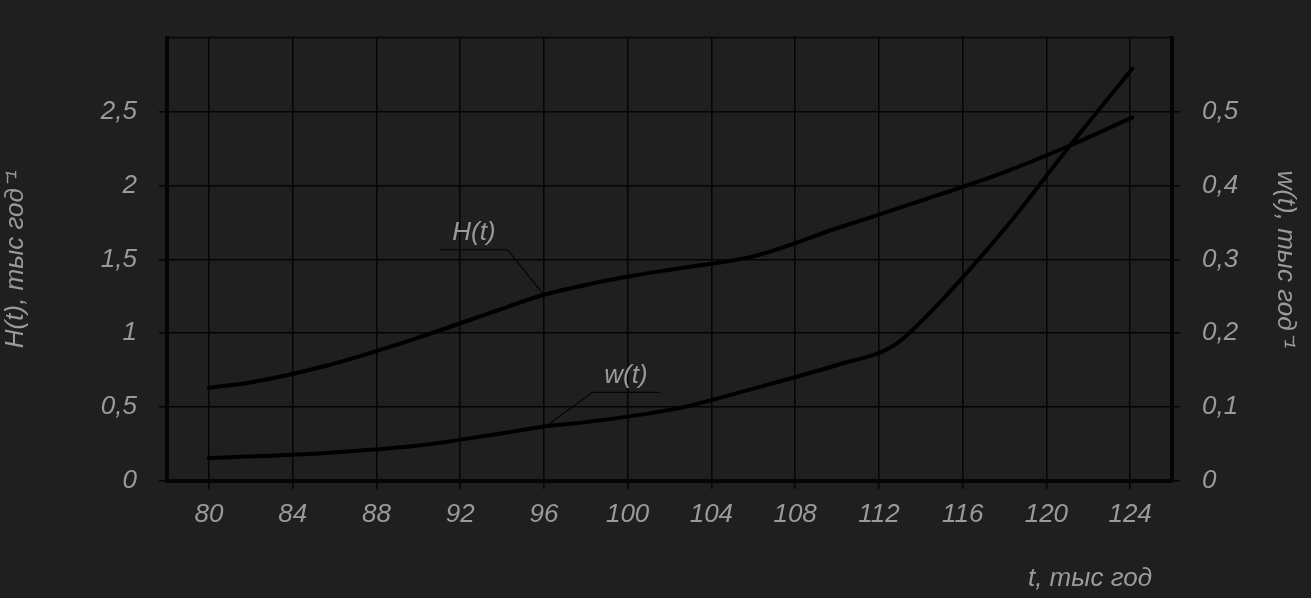 This screenshot has width=1311, height=598. I want to click on x-tick-label: 92, so click(460, 512).